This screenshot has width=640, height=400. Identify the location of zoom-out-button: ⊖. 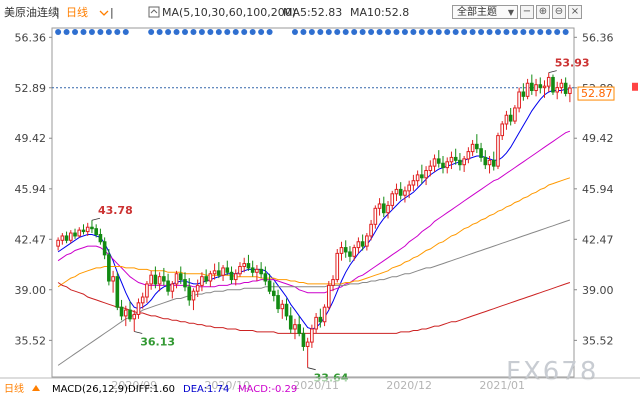
(559, 12).